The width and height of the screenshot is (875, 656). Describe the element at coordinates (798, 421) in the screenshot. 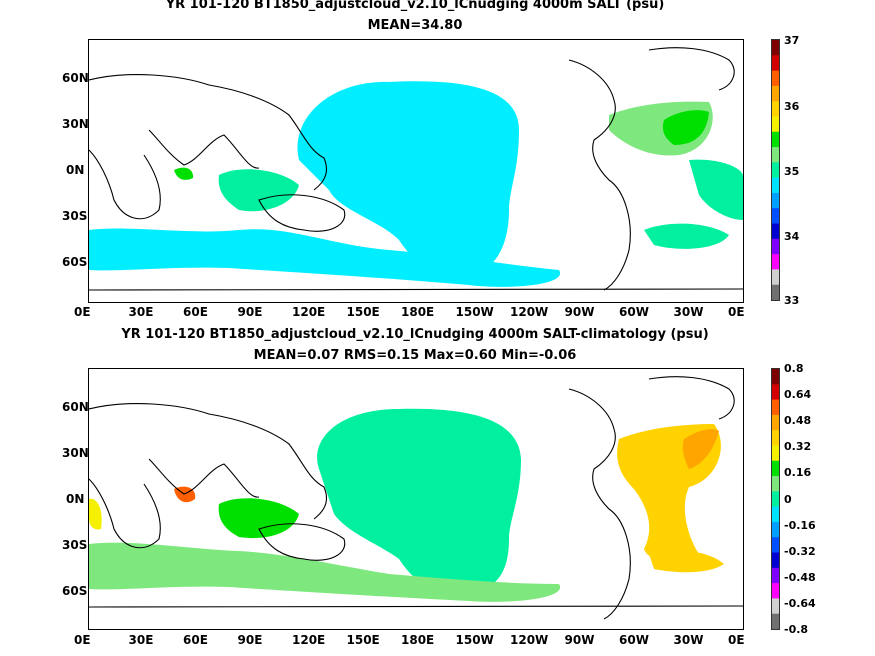

I see `p2-cbar-label-2: 0.48` at that location.